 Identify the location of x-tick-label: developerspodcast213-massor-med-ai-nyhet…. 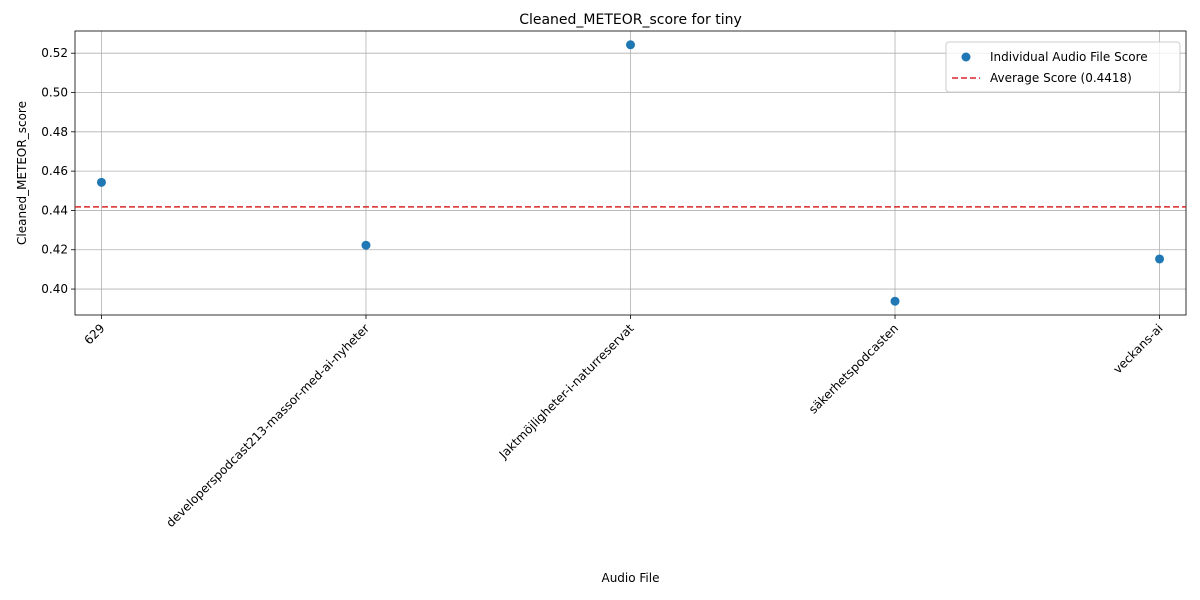
(267, 425).